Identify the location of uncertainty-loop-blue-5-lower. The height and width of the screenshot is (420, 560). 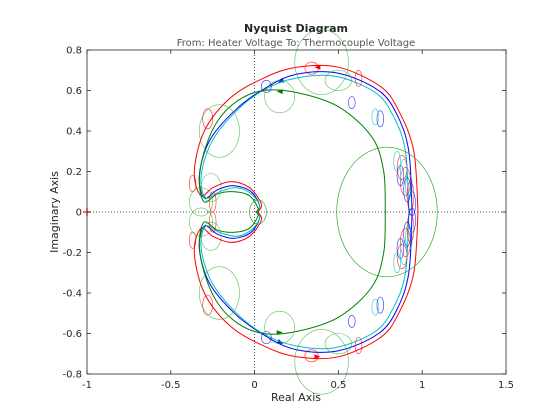
(266, 337).